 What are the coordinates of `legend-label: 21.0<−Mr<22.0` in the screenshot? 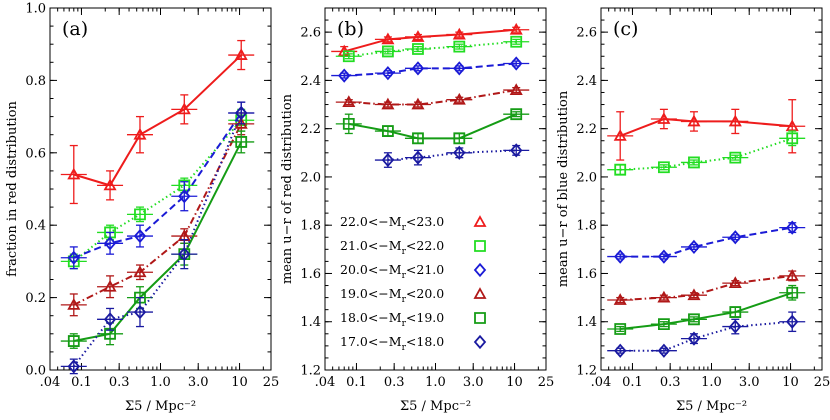 It's located at (392, 247).